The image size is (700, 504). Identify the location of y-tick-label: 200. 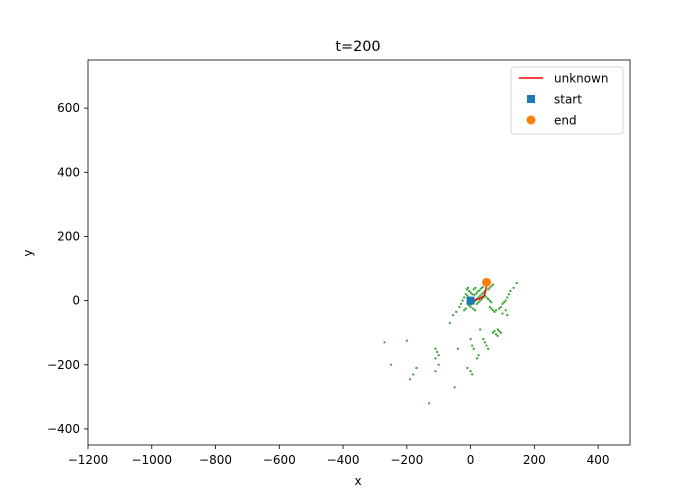
(68, 236).